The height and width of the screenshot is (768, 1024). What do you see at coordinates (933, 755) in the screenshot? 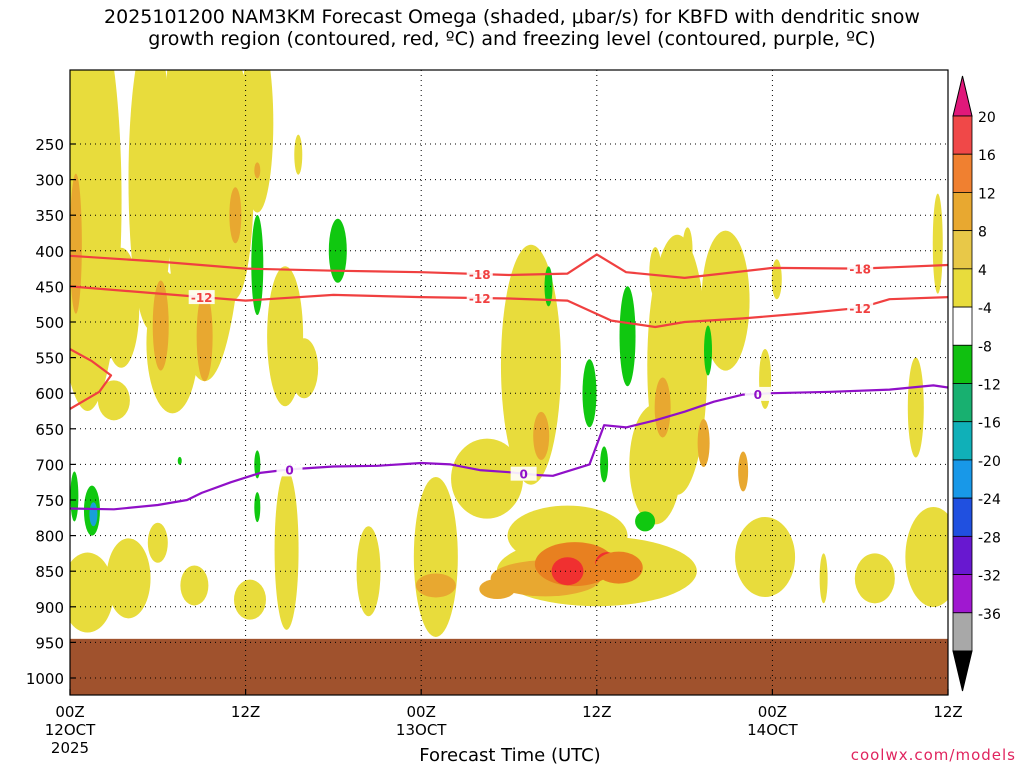
I see `source-credit: coolwx.com/models` at bounding box center [933, 755].